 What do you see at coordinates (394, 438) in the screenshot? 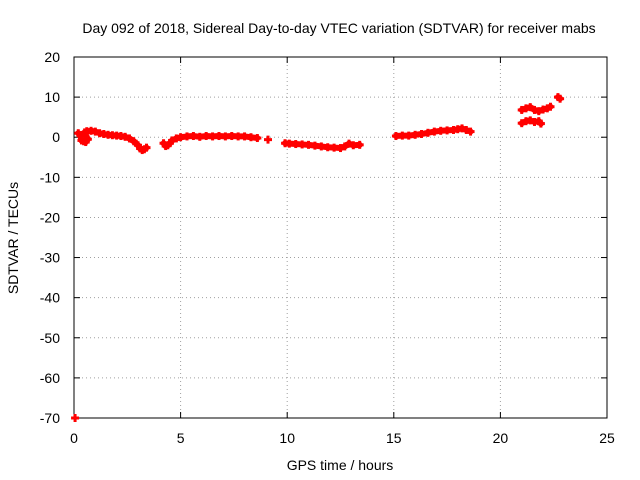
I see `x-tick-label: 15` at bounding box center [394, 438].